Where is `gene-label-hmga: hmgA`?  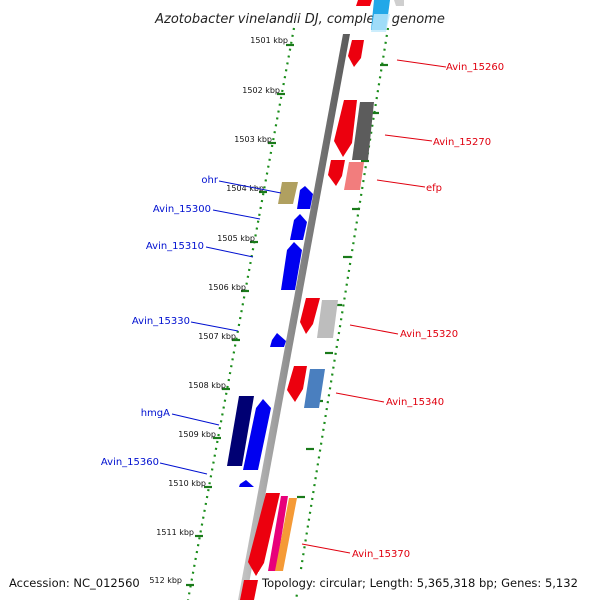
gene-label-hmga: hmgA is located at coordinates (155, 413).